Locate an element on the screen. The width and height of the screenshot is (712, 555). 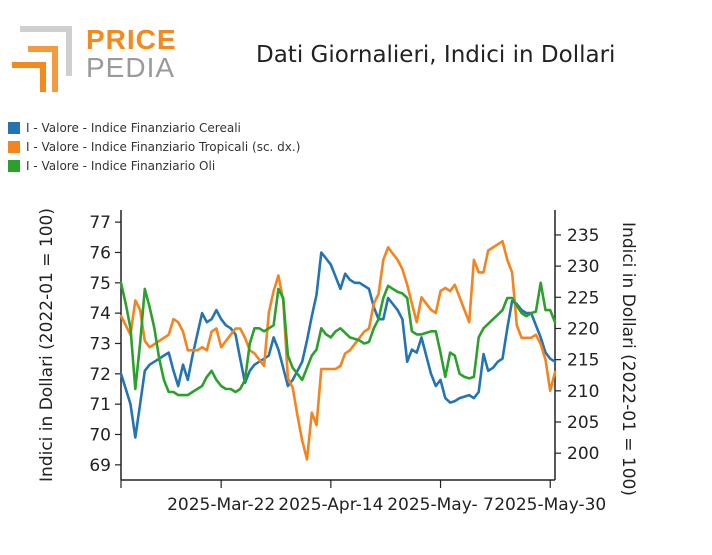
y-right-tick-label: 210 is located at coordinates (583, 392).